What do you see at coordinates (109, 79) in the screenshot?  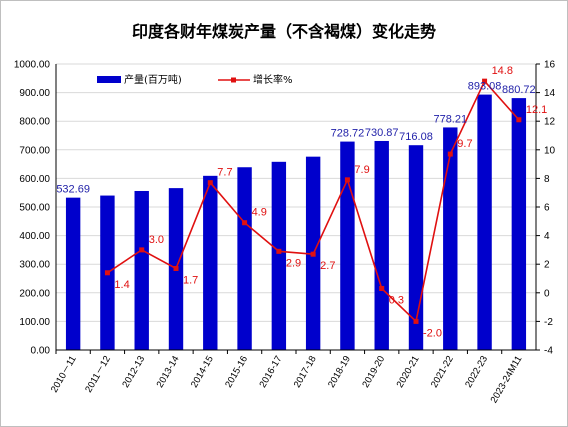 I see `legend-bar-swatch` at bounding box center [109, 79].